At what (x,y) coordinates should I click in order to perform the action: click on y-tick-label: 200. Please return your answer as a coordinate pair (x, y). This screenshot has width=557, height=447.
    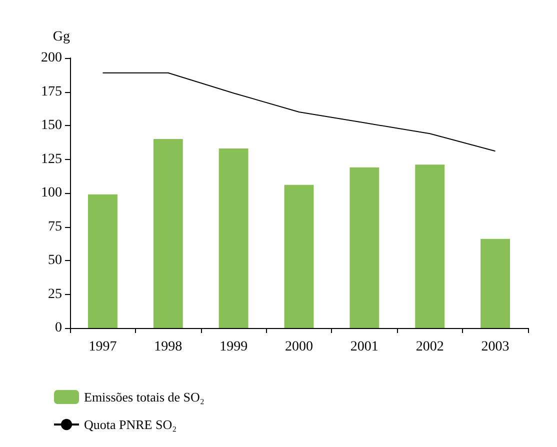
    Looking at the image, I should click on (51, 58).